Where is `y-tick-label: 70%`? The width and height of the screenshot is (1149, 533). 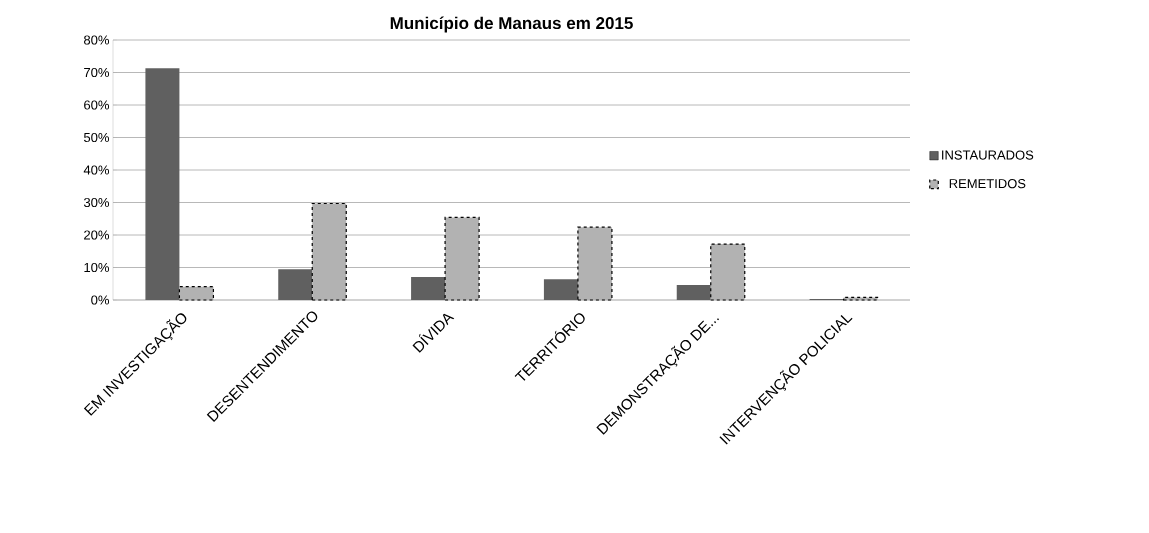
y-tick-label: 70% is located at coordinates (97, 72).